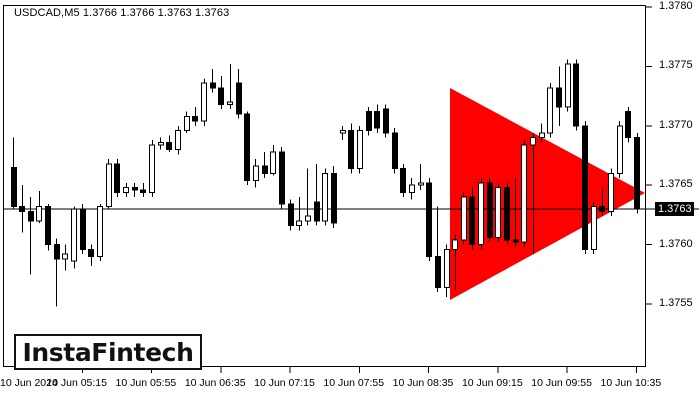  I want to click on current-price-label: 1.3763, so click(674, 208).